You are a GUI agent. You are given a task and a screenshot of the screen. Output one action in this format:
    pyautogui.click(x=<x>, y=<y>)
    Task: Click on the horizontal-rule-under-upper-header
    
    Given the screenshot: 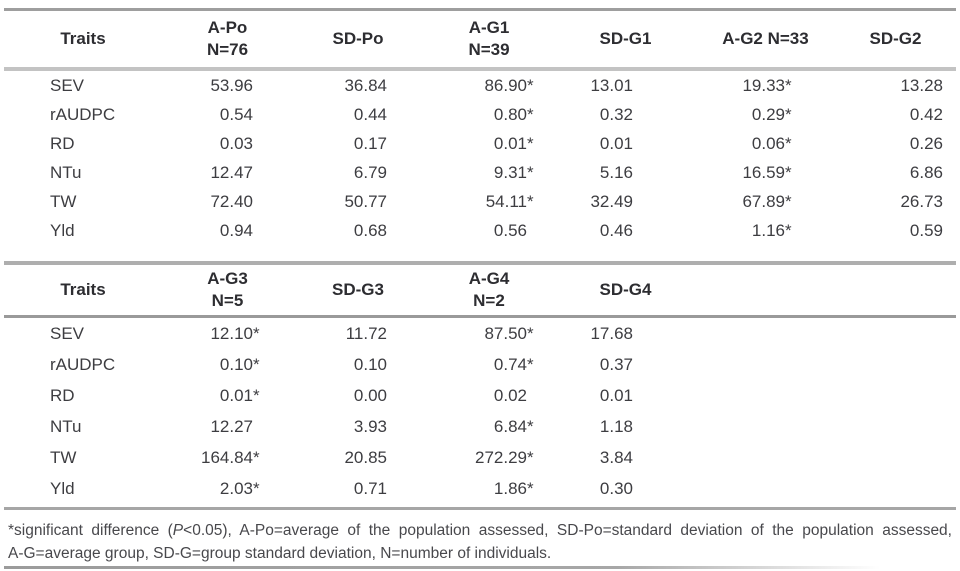 What is the action you would take?
    pyautogui.click(x=480, y=69)
    